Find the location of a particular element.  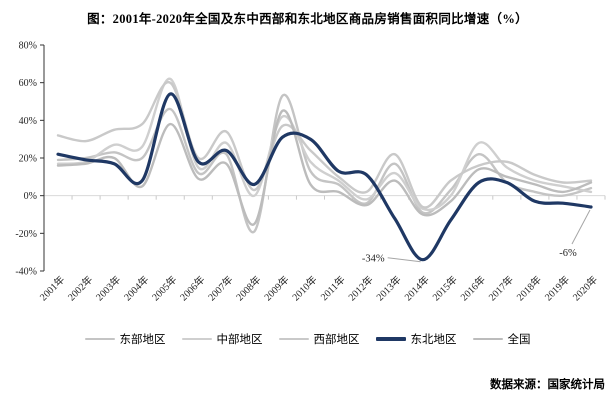

chart-title: 图：2001年-2020年全国及东中西部和东北地区商品房销售面积同比增速（%） is located at coordinates (307, 19).